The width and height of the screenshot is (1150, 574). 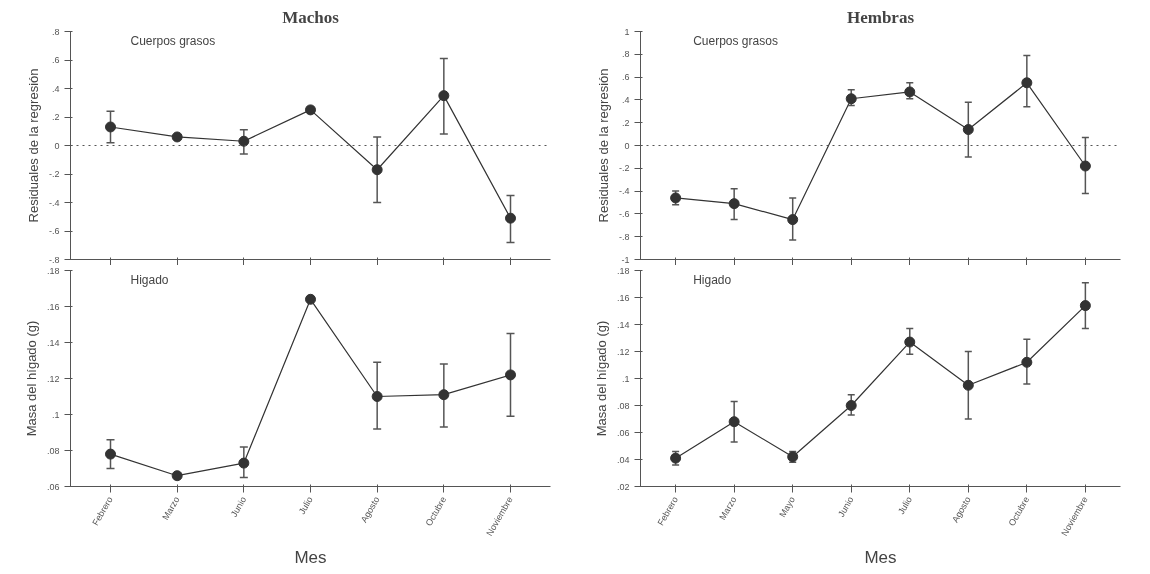 I want to click on y-tick-label: 1, so click(x=627, y=31).